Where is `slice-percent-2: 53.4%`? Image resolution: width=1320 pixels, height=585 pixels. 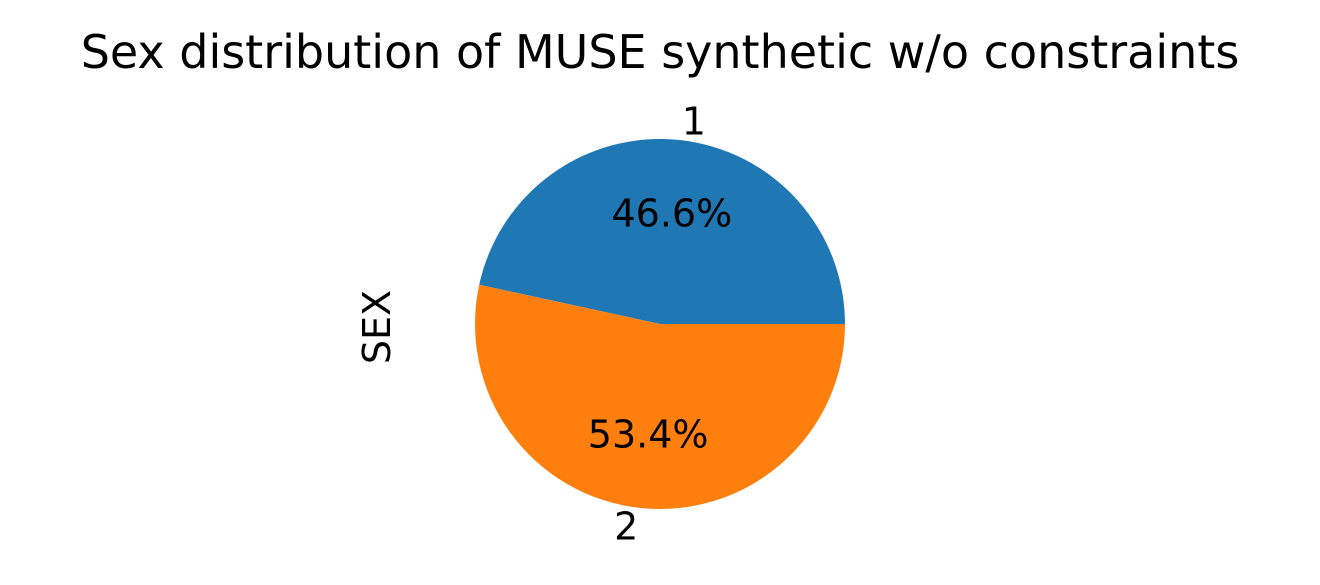 slice-percent-2: 53.4% is located at coordinates (648, 434).